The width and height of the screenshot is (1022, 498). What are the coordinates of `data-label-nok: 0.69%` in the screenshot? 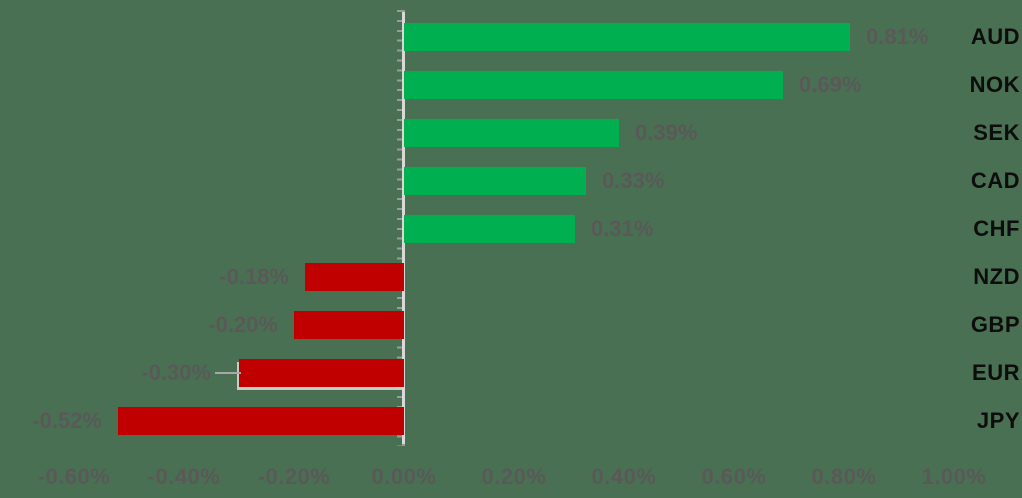 It's located at (830, 84).